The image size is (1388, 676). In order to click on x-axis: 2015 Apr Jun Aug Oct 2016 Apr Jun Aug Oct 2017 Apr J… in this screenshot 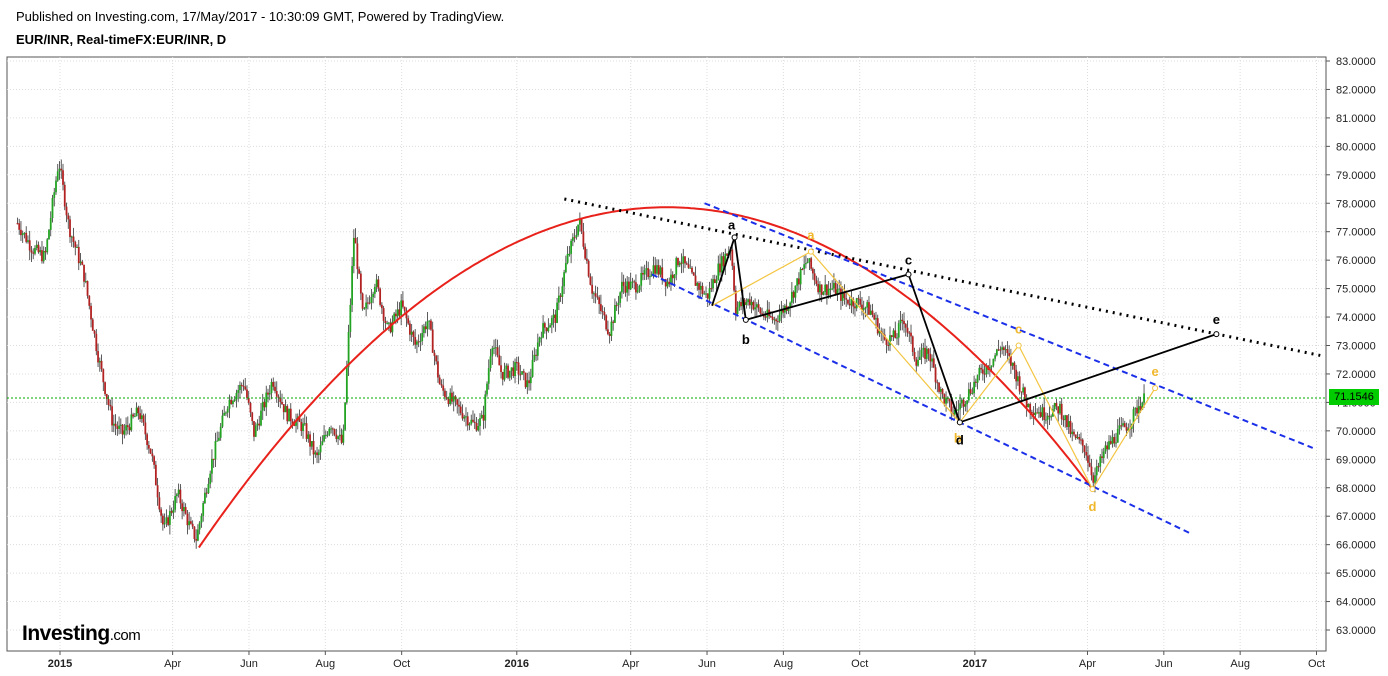, I will do `click(686, 660)`.